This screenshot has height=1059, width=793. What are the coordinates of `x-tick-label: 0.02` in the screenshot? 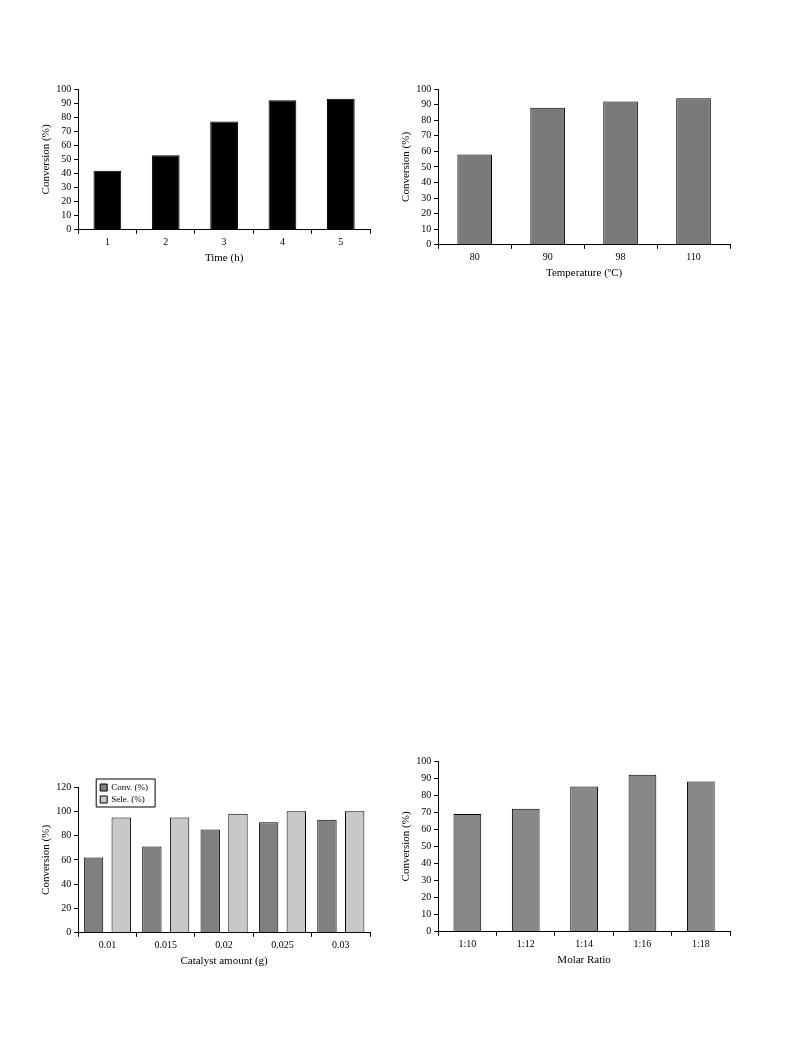 It's located at (224, 945).